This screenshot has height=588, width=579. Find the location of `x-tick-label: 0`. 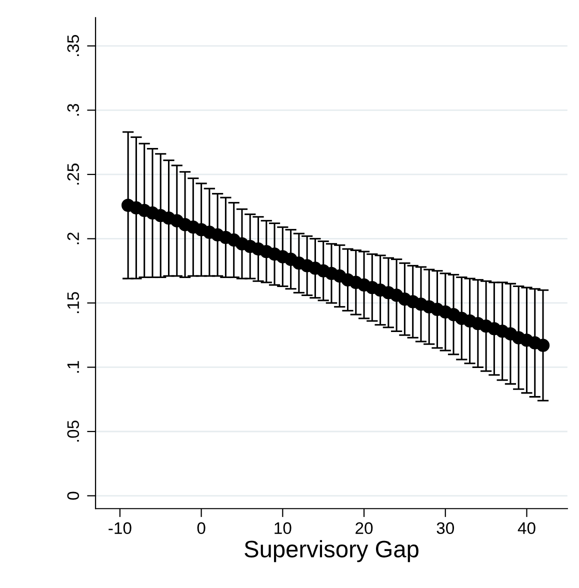

x-tick-label: 0 is located at coordinates (201, 528).